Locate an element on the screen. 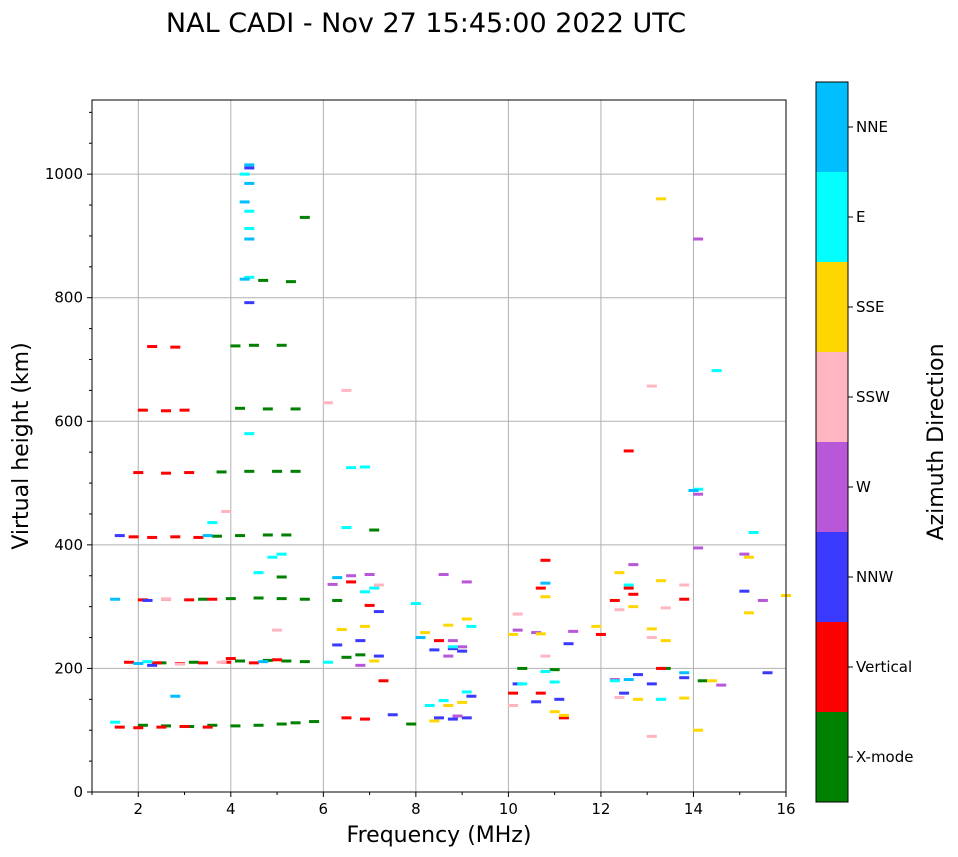 The width and height of the screenshot is (958, 857). y-tick-label: 400 is located at coordinates (68, 545).